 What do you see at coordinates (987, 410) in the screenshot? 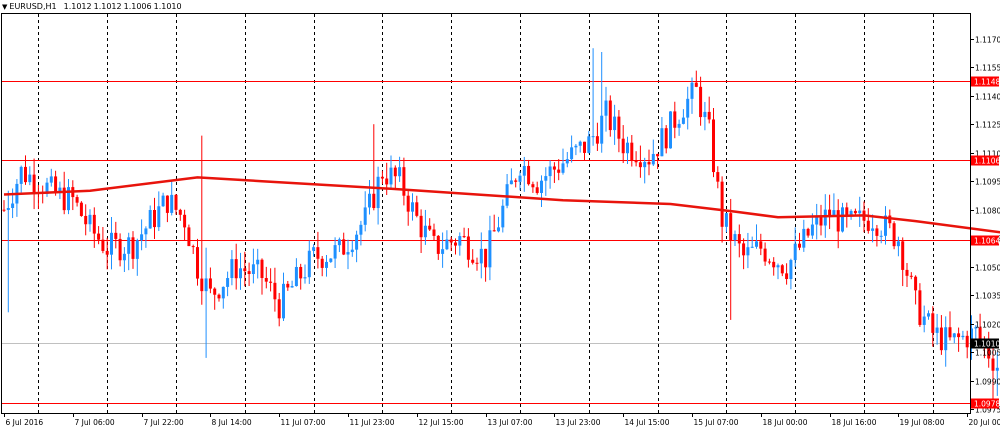
I see `y-tick-label: 1.0975` at bounding box center [987, 410].